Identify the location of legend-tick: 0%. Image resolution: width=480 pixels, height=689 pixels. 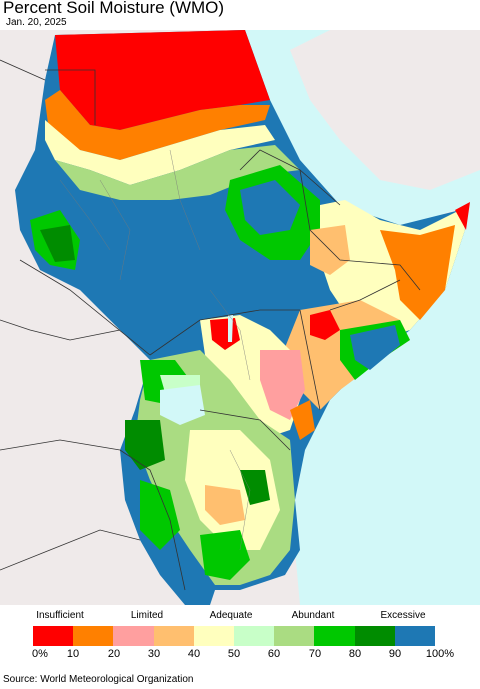
(40, 654).